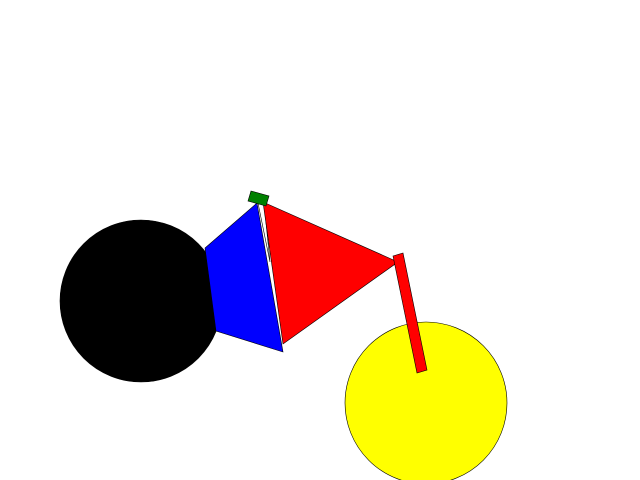 The width and height of the screenshot is (640, 480). What do you see at coordinates (141, 301) in the screenshot?
I see `rear-wheel` at bounding box center [141, 301].